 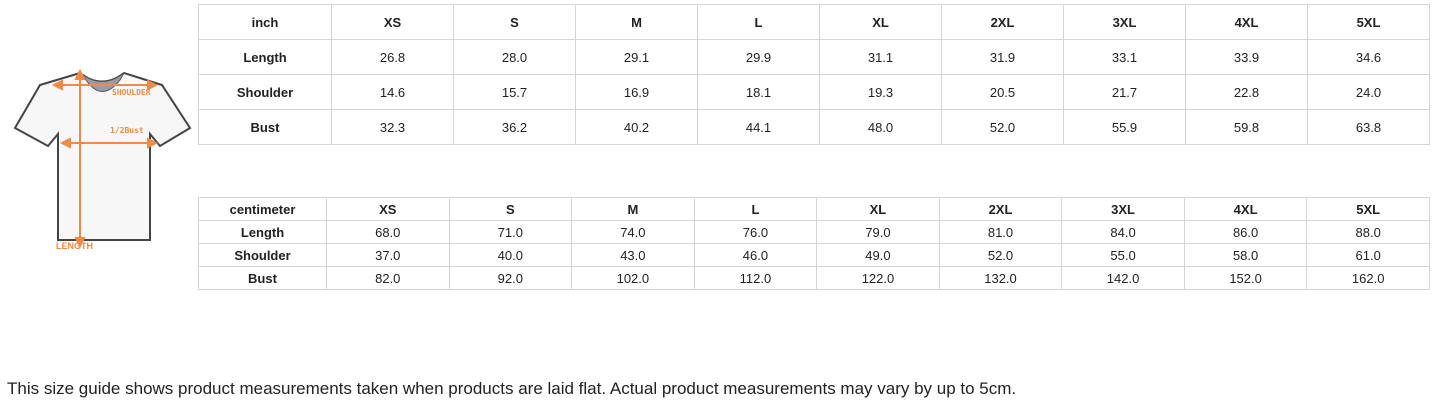 I want to click on shoulder-label: SHOULDER, so click(x=131, y=92).